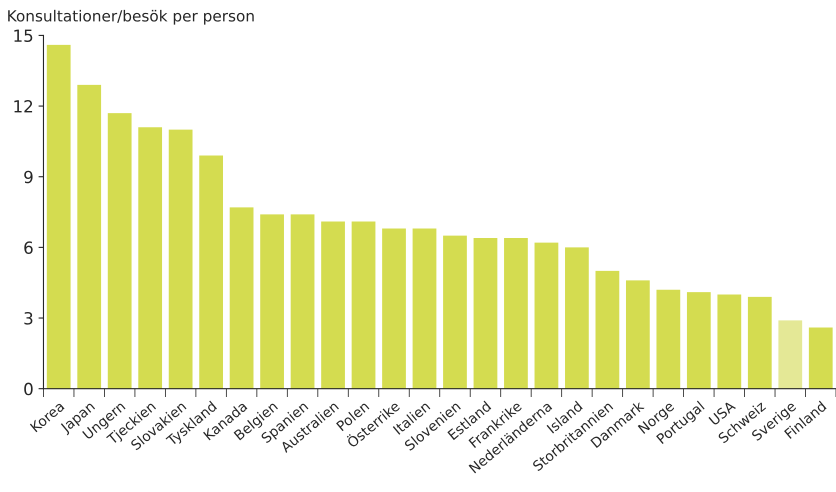  I want to click on y-tick-label: 0, so click(28, 389).